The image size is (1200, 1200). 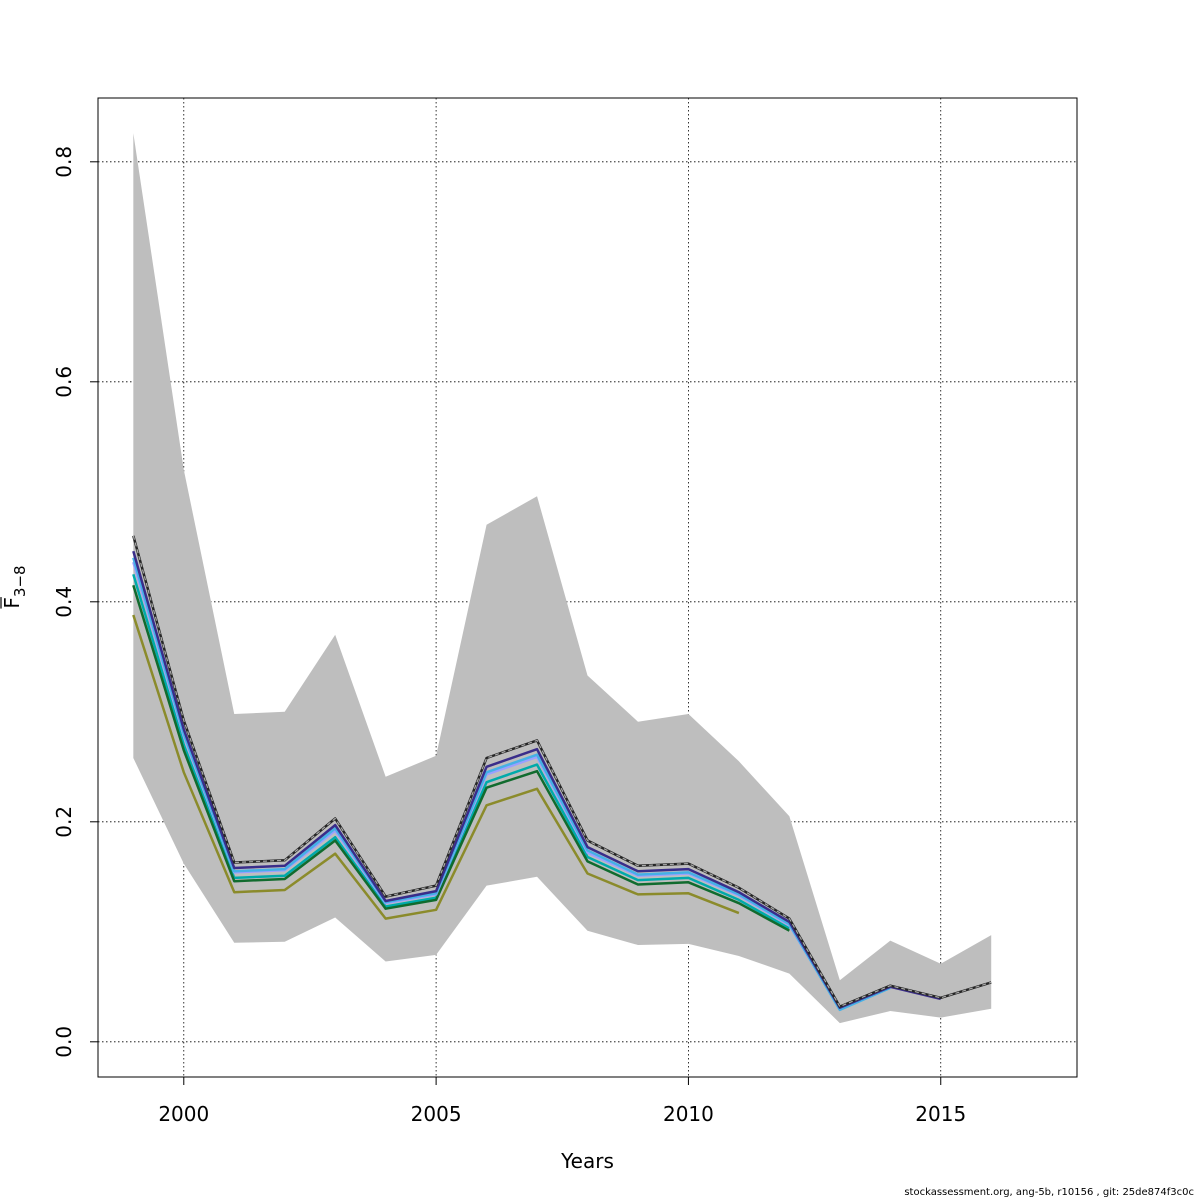 I want to click on x-tick-label: 2015, so click(x=940, y=1114).